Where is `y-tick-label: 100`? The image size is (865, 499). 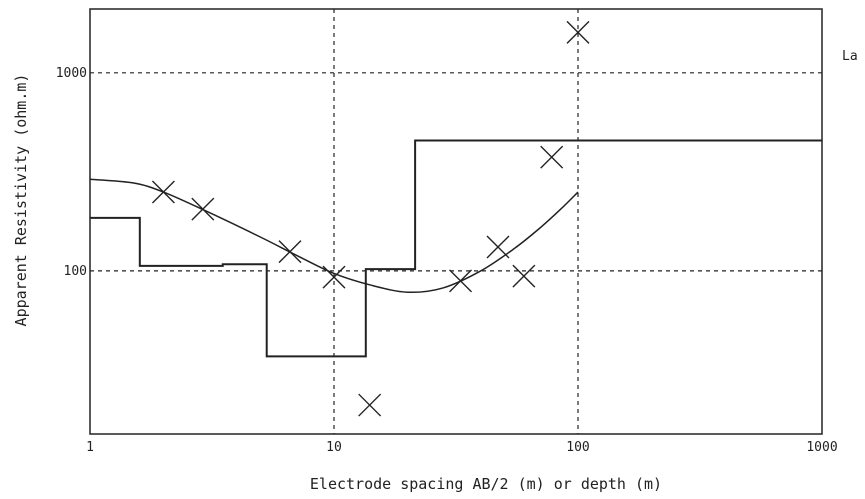
y-tick-label: 100 is located at coordinates (75, 271).